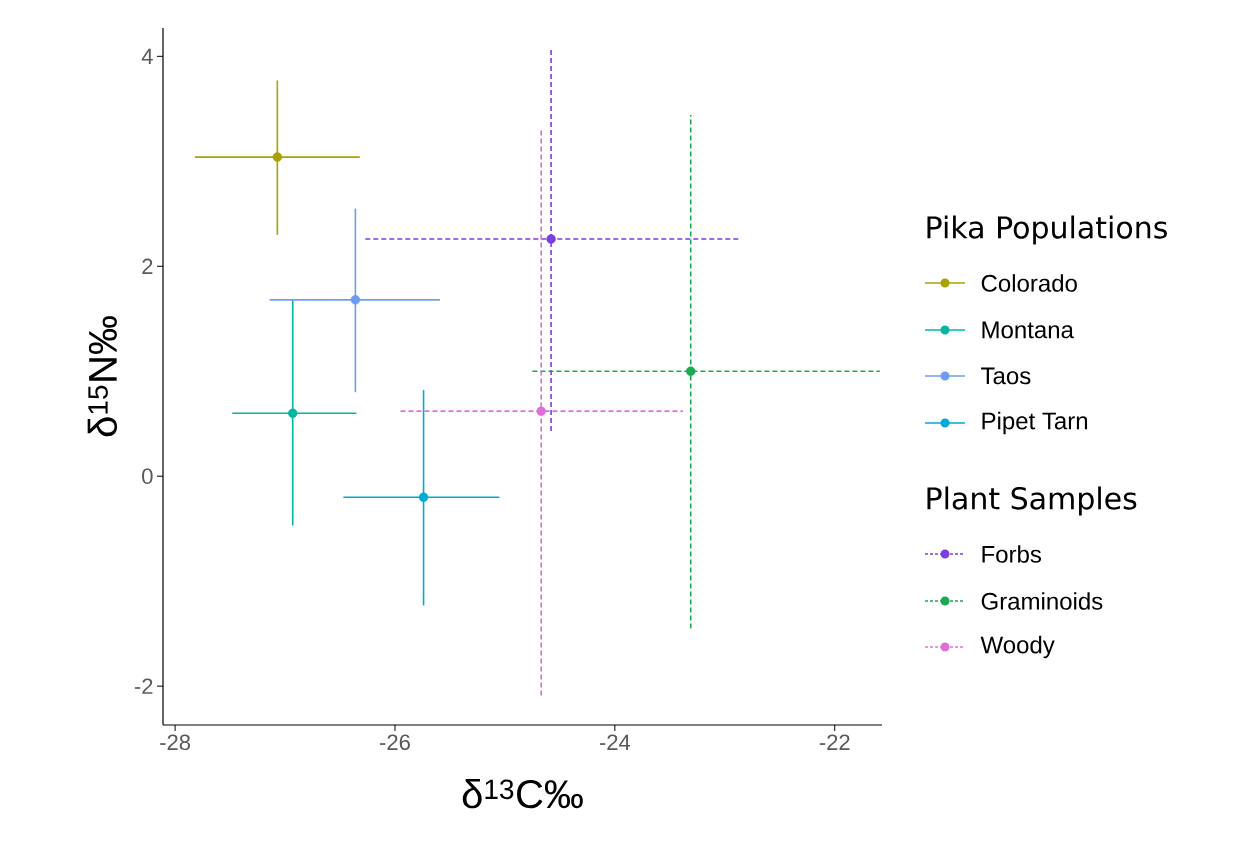 This screenshot has height=867, width=1240. Describe the element at coordinates (1047, 230) in the screenshot. I see `text: Pika Populations` at that location.